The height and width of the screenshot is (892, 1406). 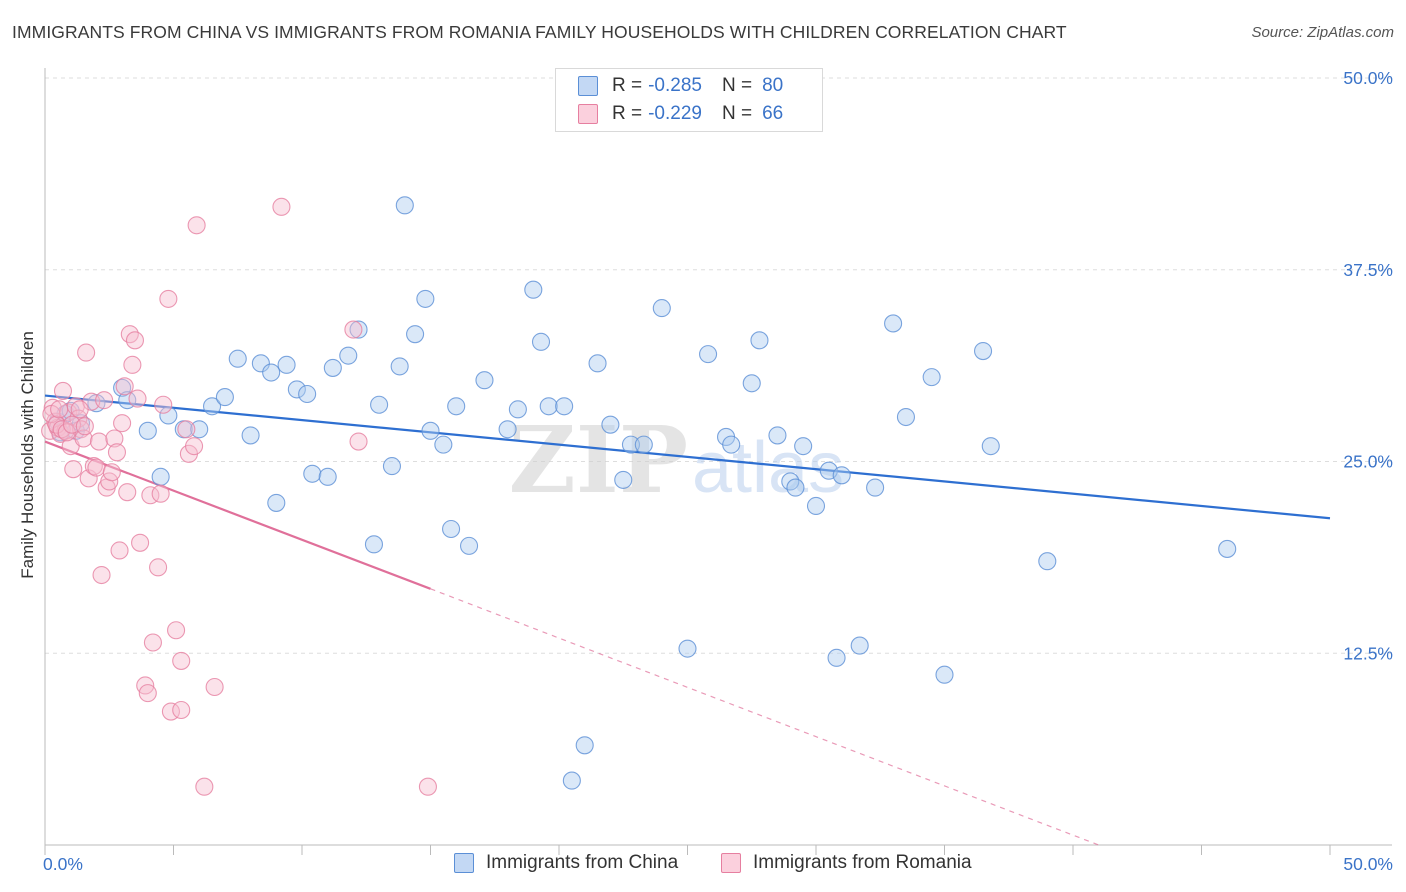 What do you see at coordinates (598, 460) in the screenshot?
I see `watermark-zip: ZIP` at bounding box center [598, 460].